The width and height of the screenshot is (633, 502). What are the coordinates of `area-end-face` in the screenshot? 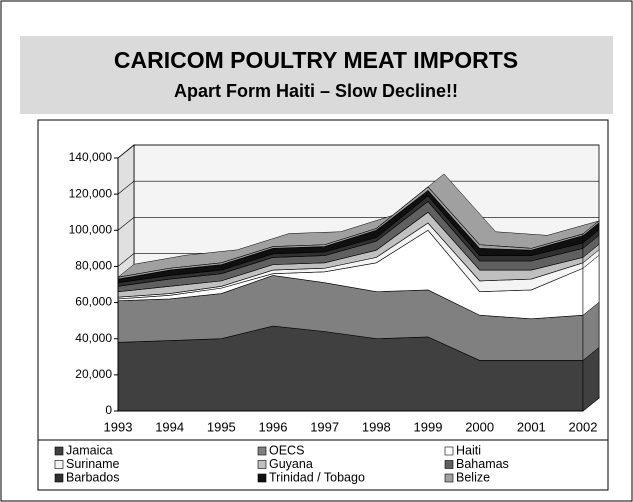 It's located at (591, 228).